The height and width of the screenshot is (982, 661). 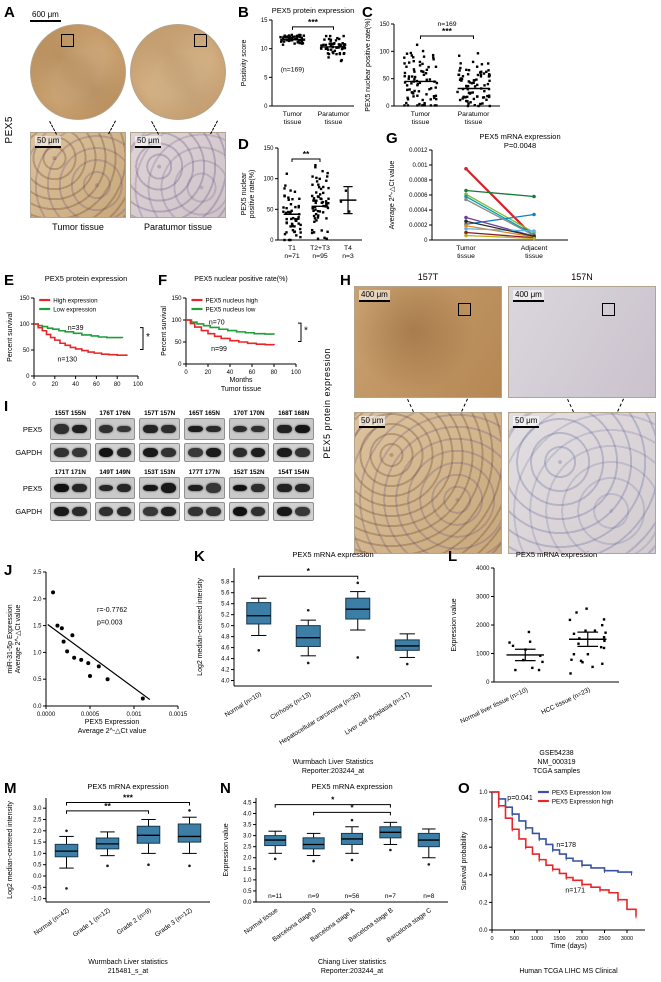 What do you see at coordinates (428, 277) in the screenshot?
I see `sample-title-157T: 157T` at bounding box center [428, 277].